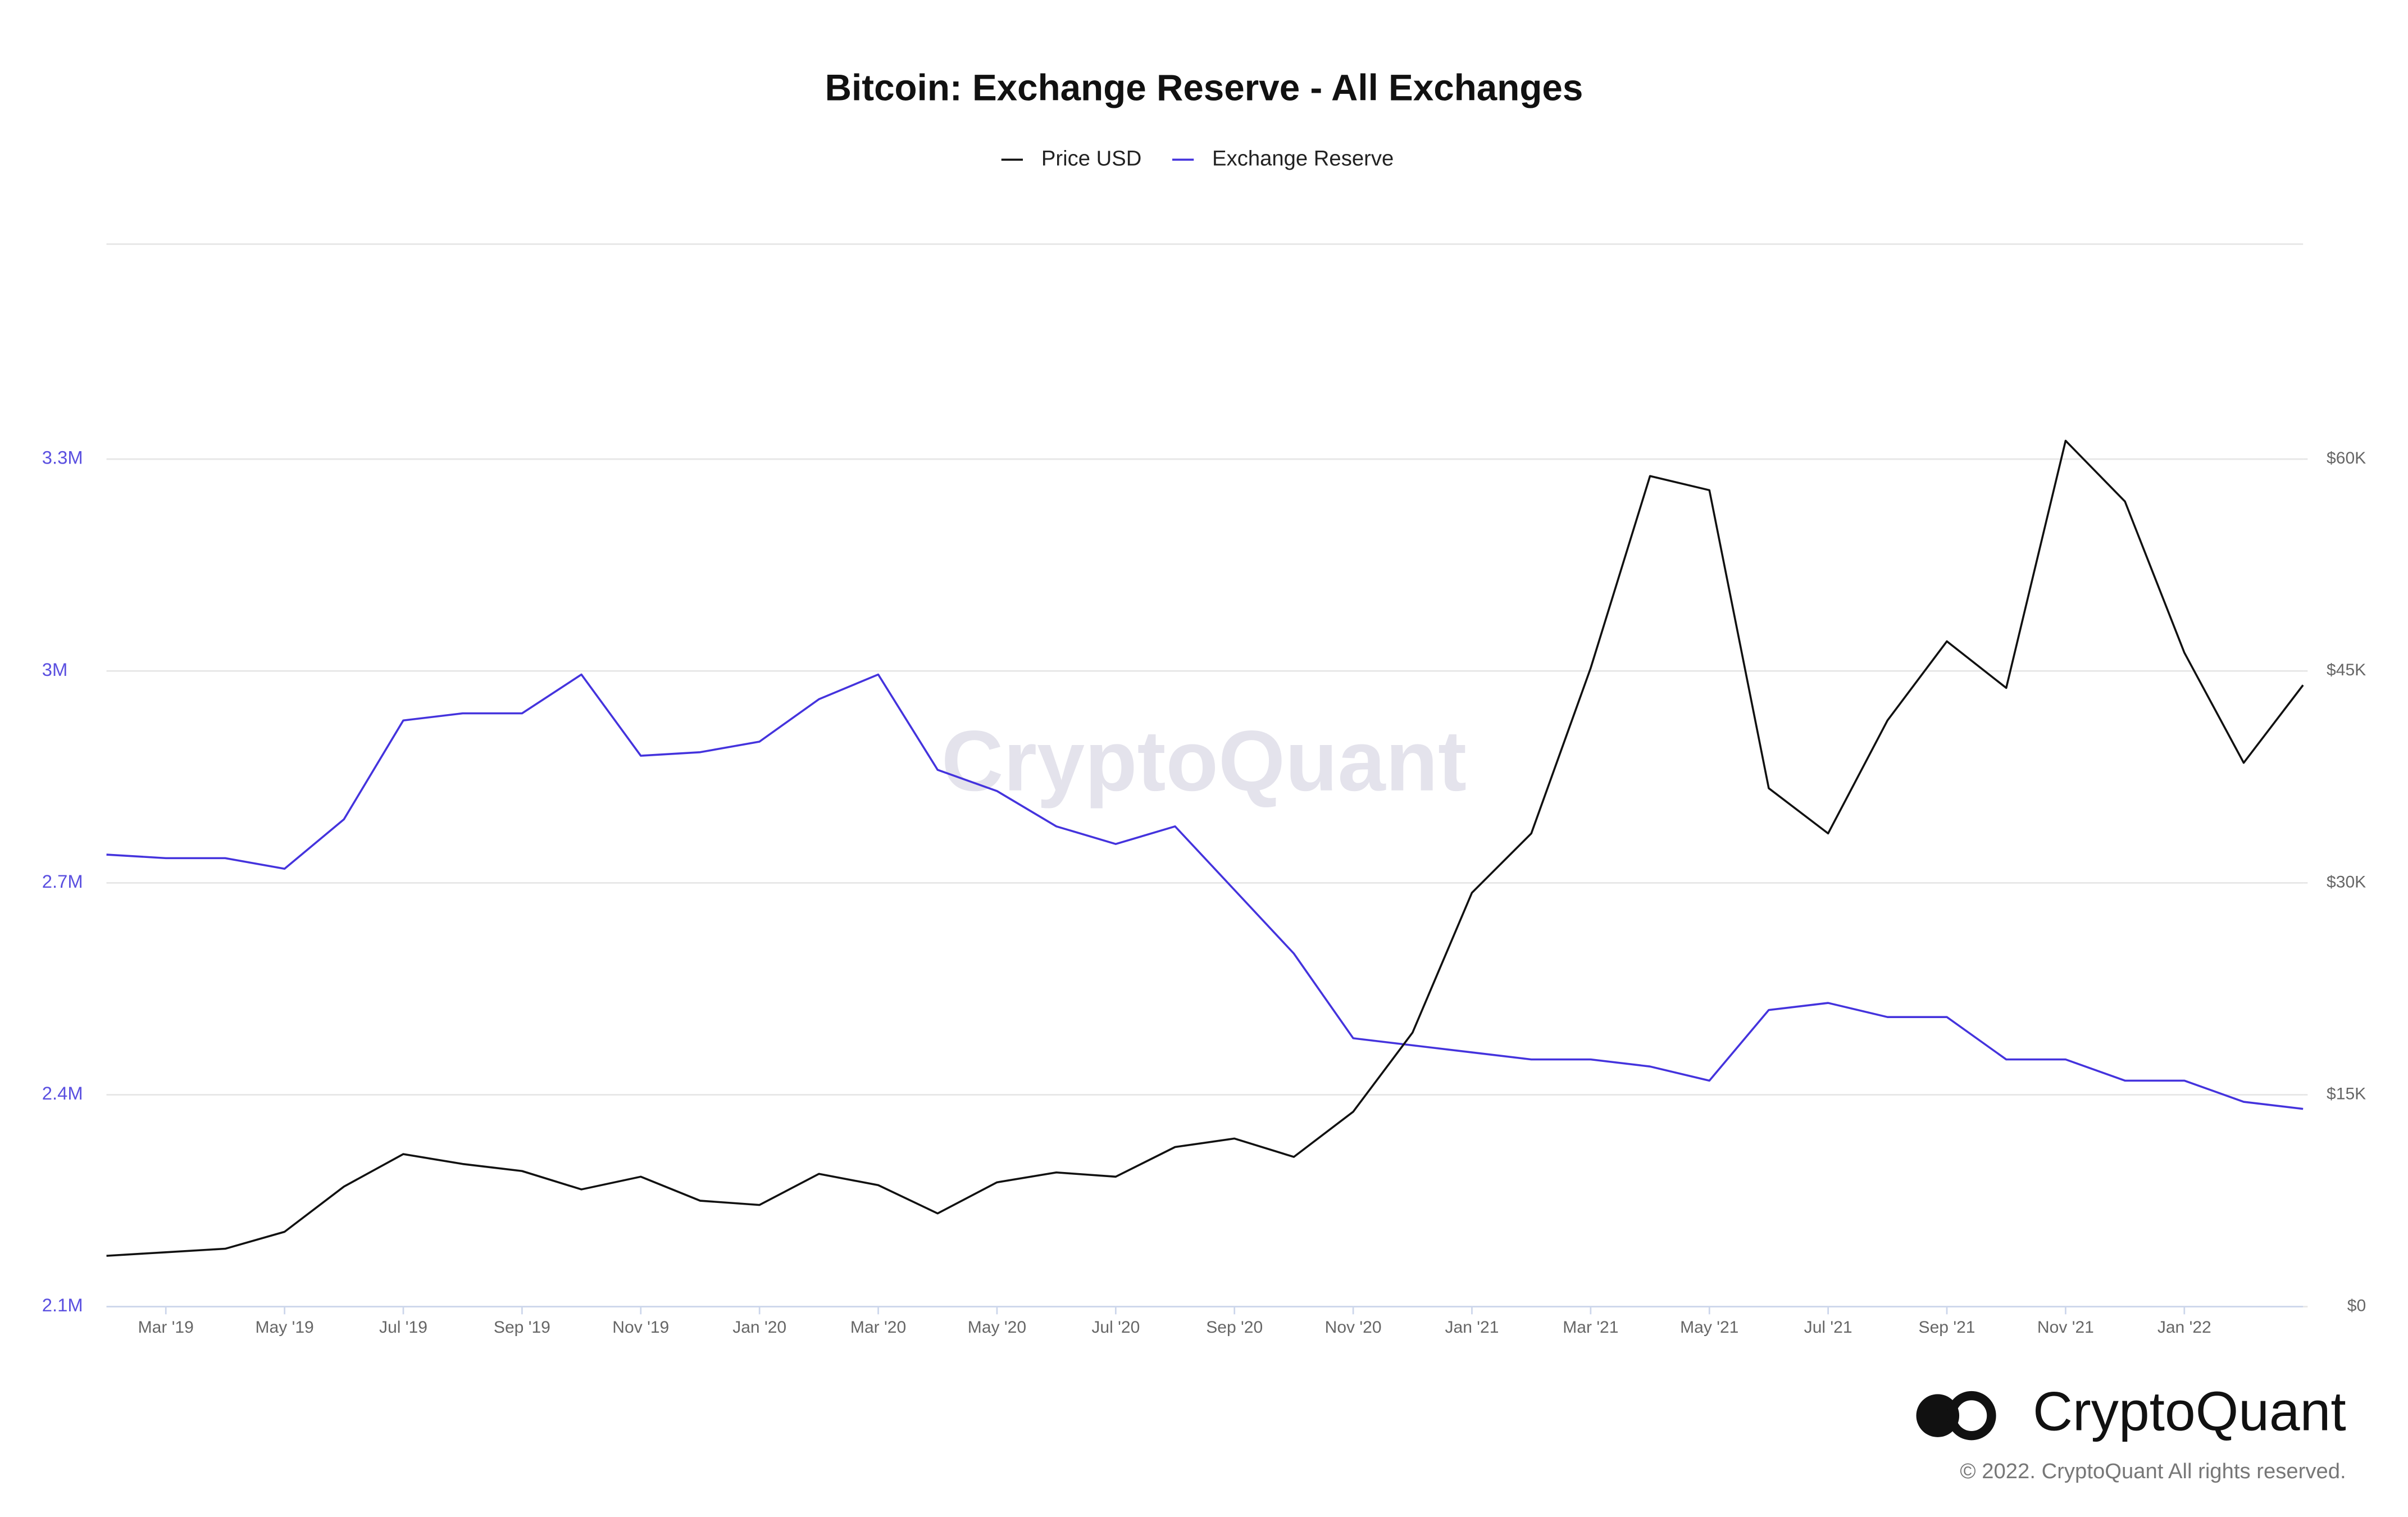 Image resolution: width=2408 pixels, height=1517 pixels. I want to click on y-tick-label: 2.7M, so click(62, 881).